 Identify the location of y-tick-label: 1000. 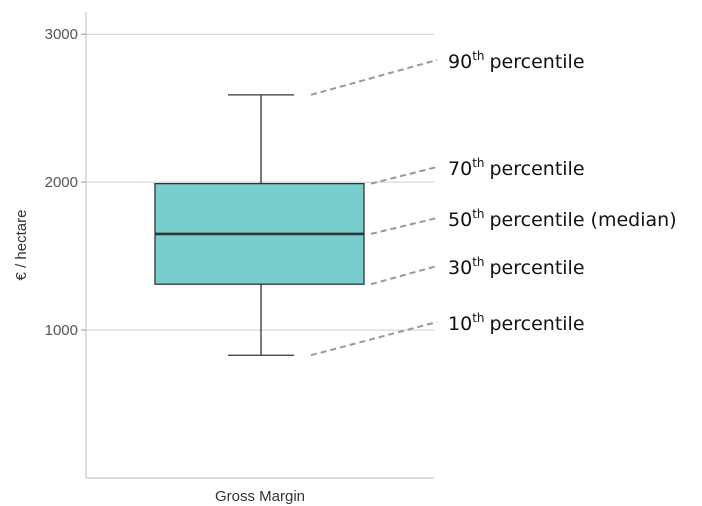
(61, 330).